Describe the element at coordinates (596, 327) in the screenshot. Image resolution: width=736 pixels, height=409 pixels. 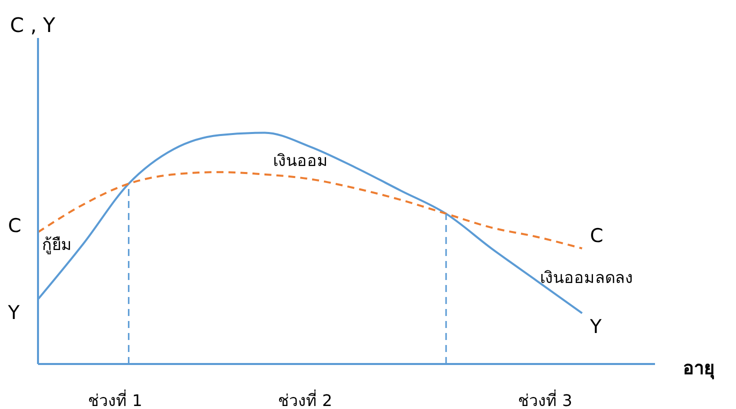
I see `series-label: Y` at that location.